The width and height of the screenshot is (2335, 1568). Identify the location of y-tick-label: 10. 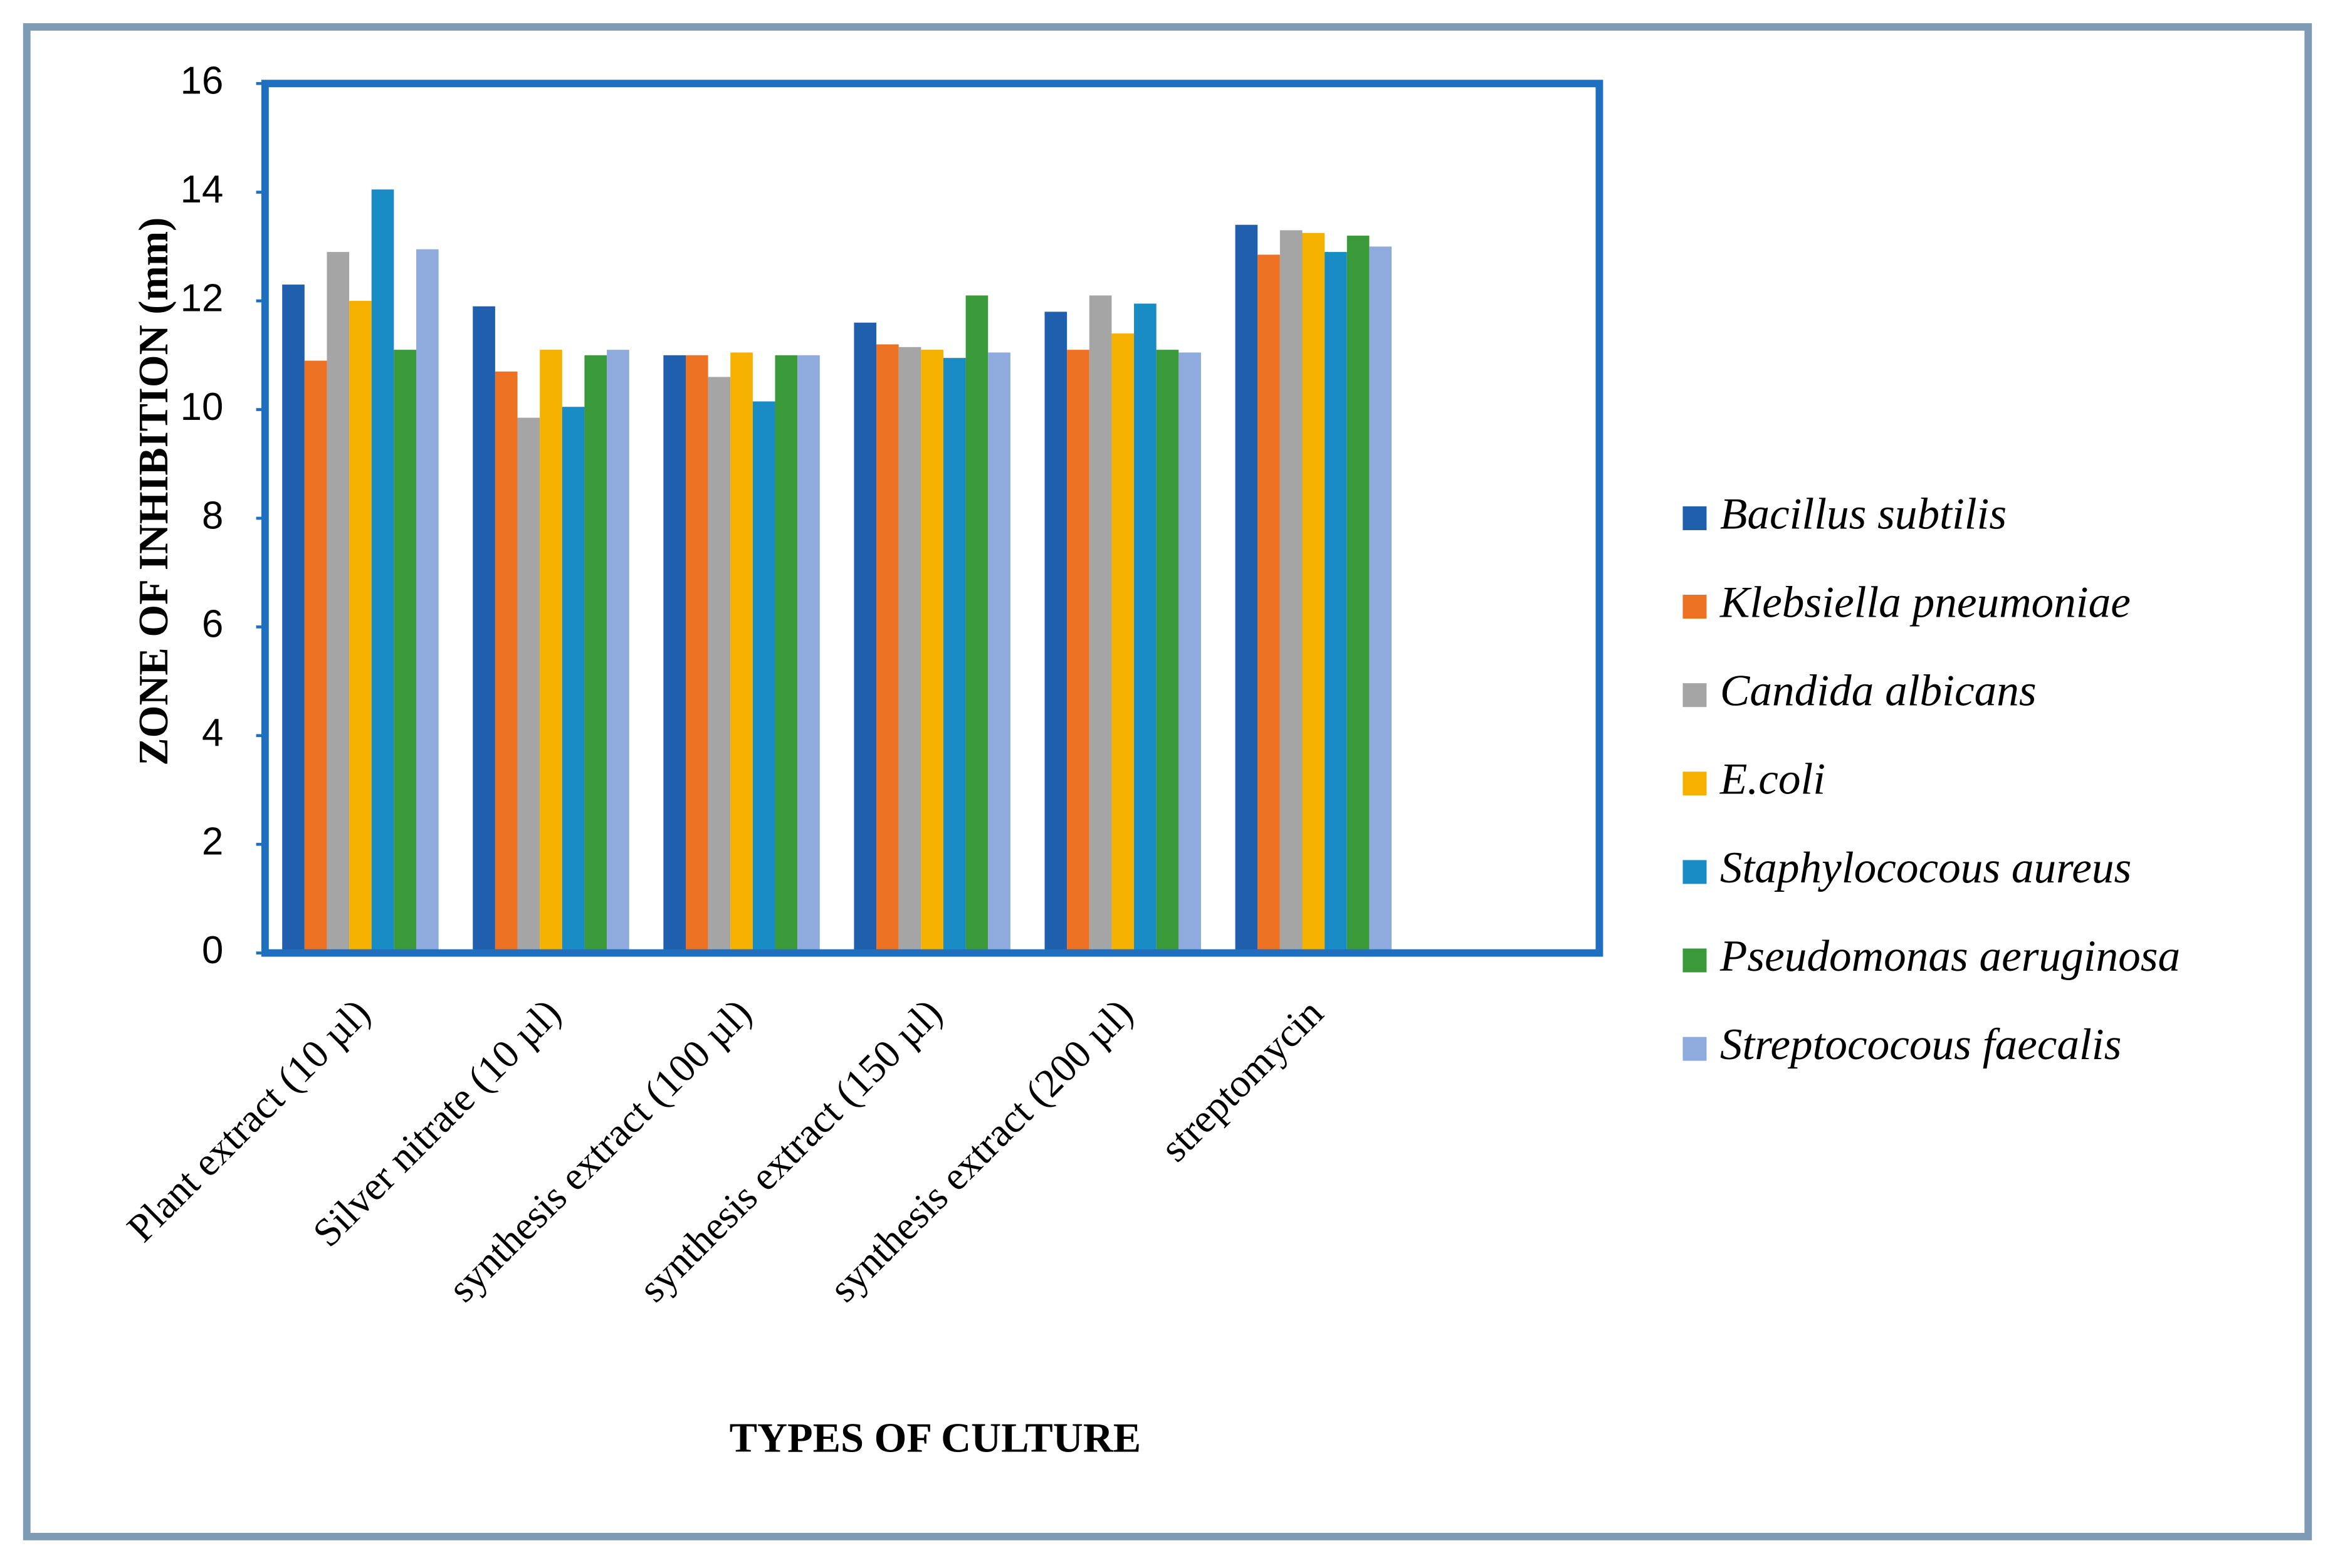
(203, 407).